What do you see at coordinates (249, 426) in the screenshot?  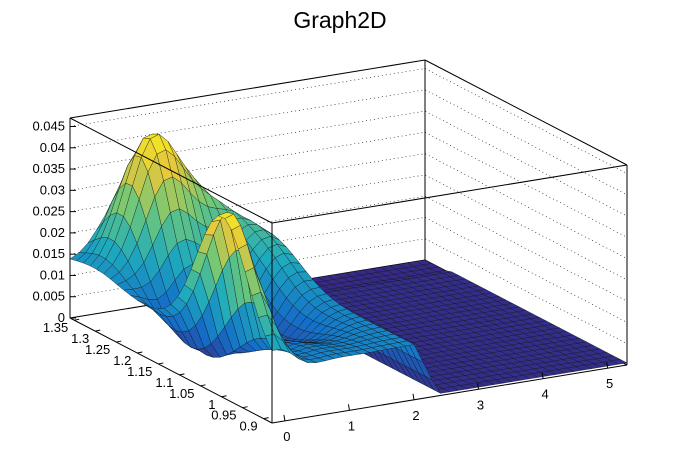 I see `y-tick-label: 0.9` at bounding box center [249, 426].